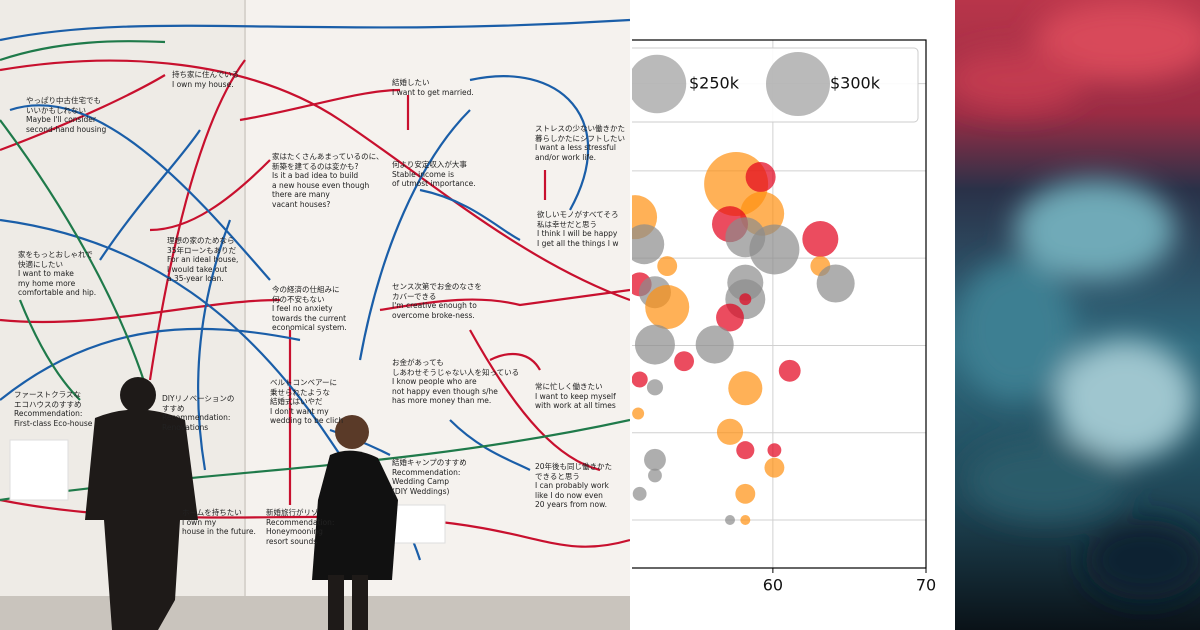 This screenshot has width=1200, height=630. I want to click on x-tick-label: 60, so click(773, 585).